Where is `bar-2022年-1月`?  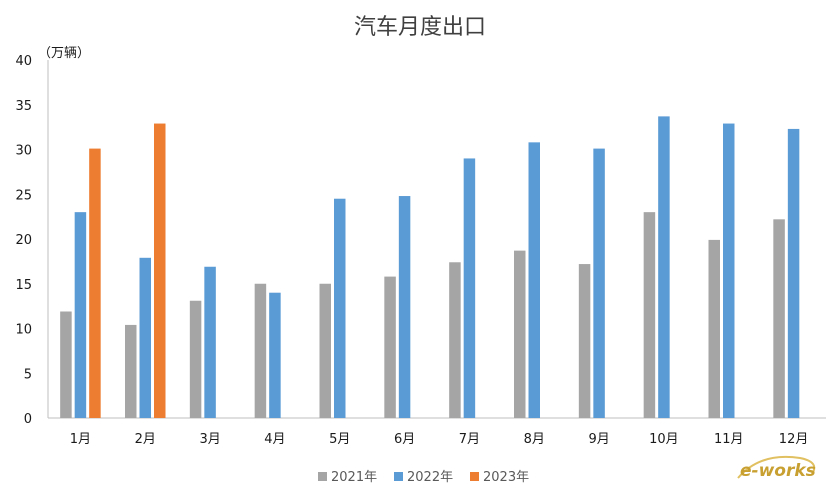
bar-2022年-1月 is located at coordinates (80, 315).